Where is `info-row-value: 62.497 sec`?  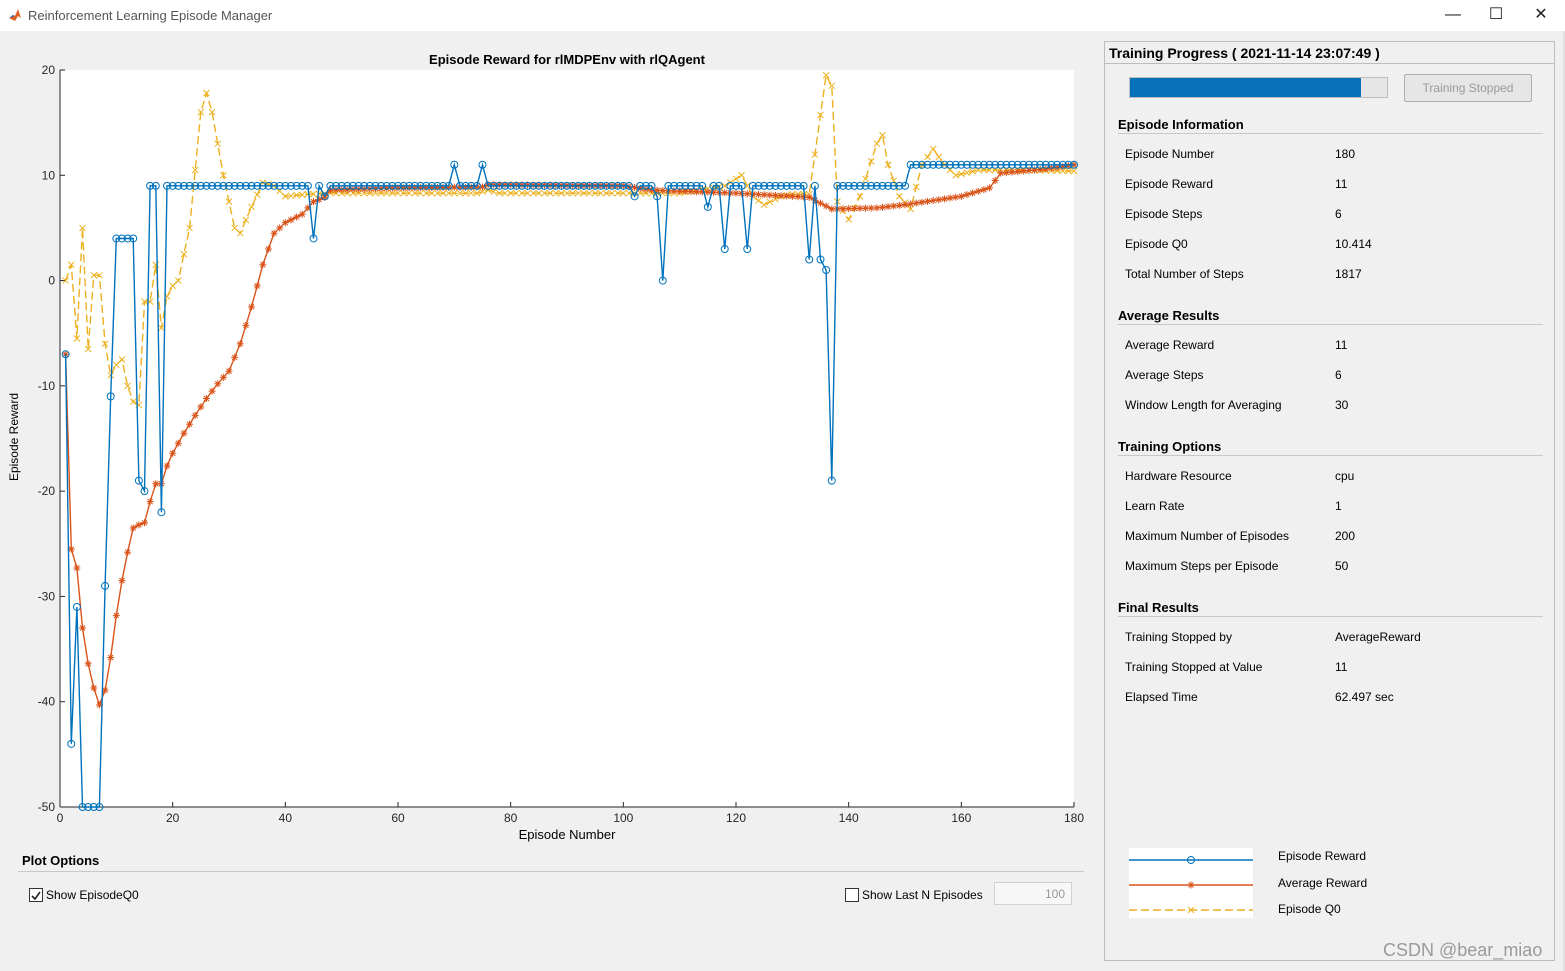 info-row-value: 62.497 sec is located at coordinates (1364, 697).